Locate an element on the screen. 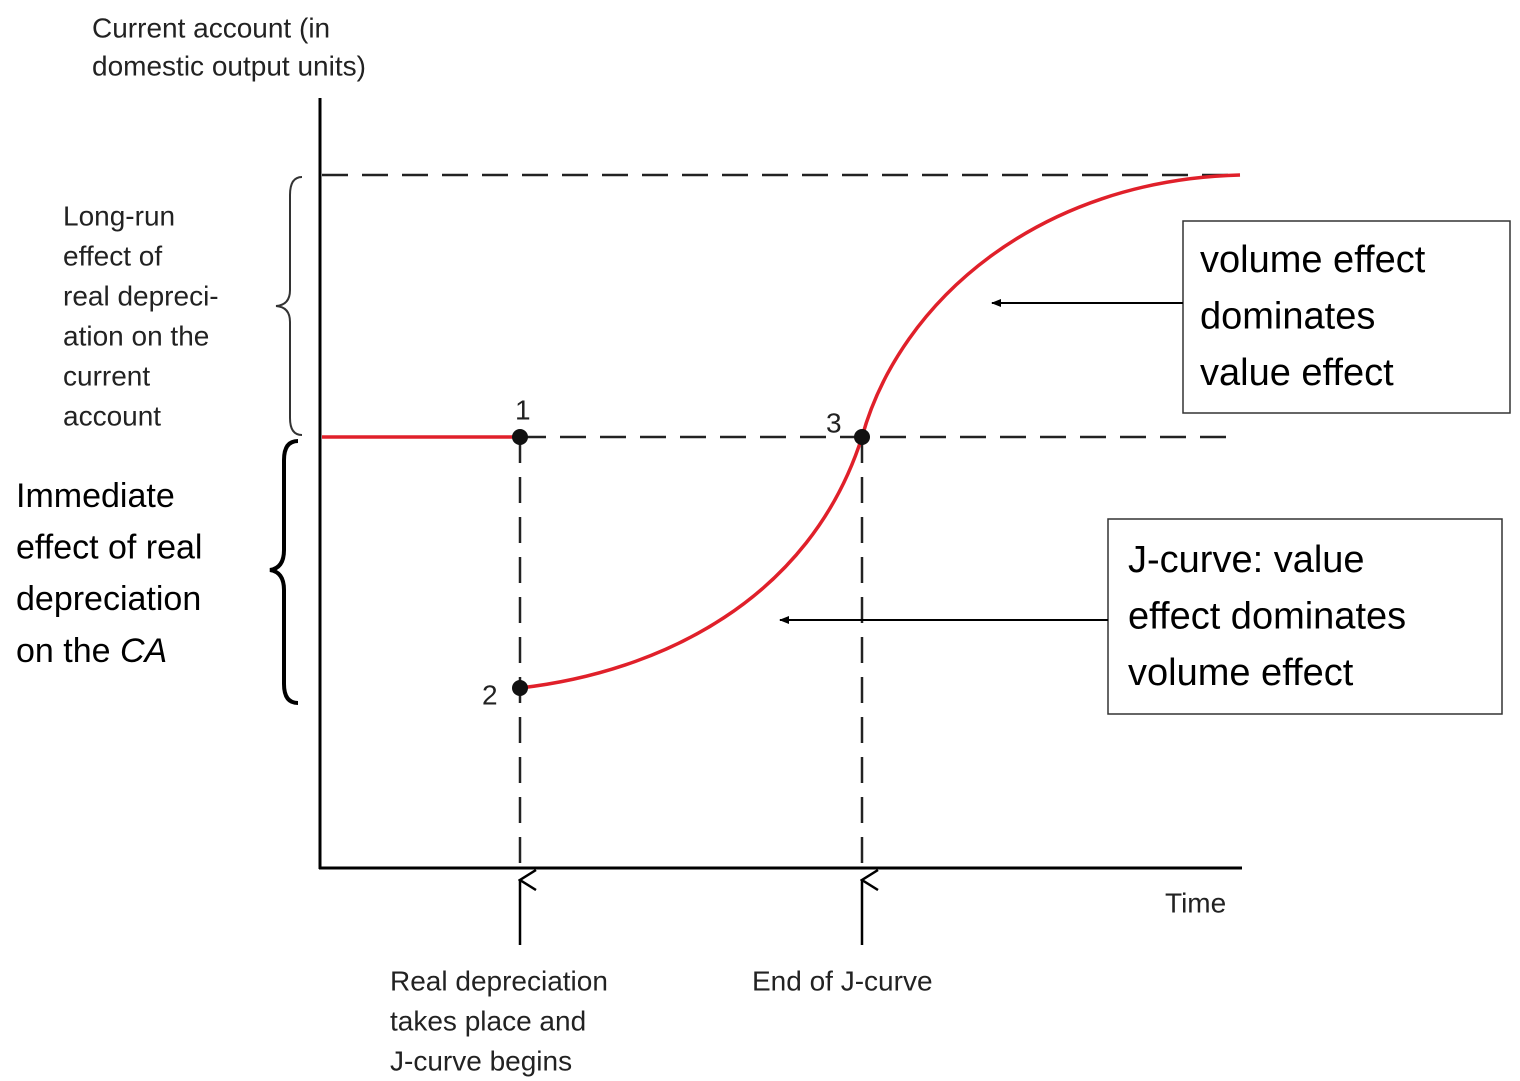 This screenshot has height=1081, width=1520. immediate-label: effect of real is located at coordinates (109, 547).